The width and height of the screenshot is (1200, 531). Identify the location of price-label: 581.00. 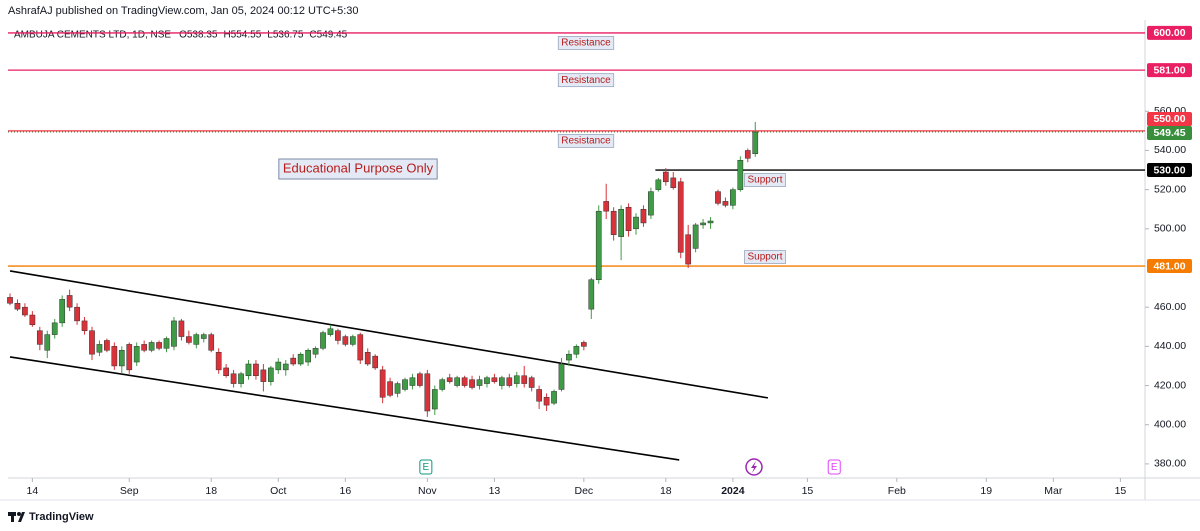
(1169, 70).